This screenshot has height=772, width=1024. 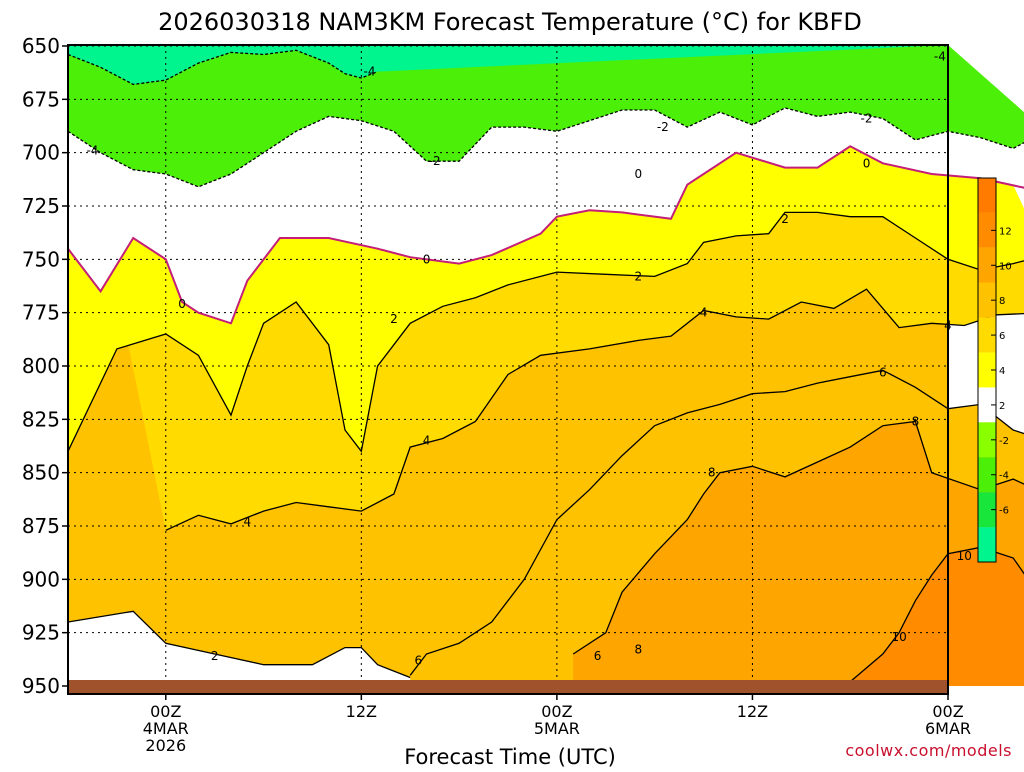 What do you see at coordinates (1004, 441) in the screenshot?
I see `colorbar-label-6: -2` at bounding box center [1004, 441].